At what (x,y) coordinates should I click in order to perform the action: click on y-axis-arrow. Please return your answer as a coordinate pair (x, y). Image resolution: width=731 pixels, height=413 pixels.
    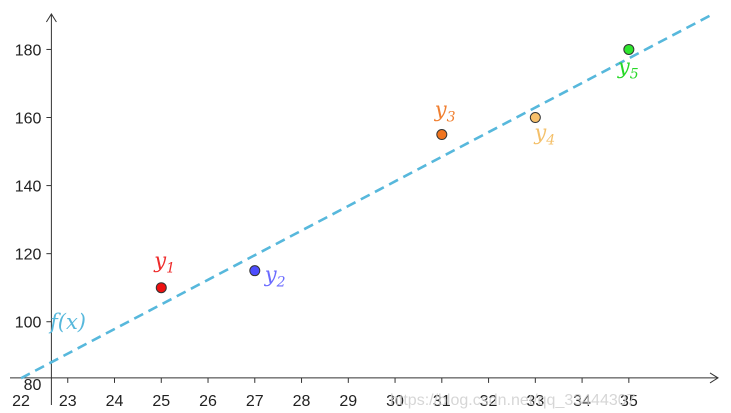
    Looking at the image, I should click on (51, 18).